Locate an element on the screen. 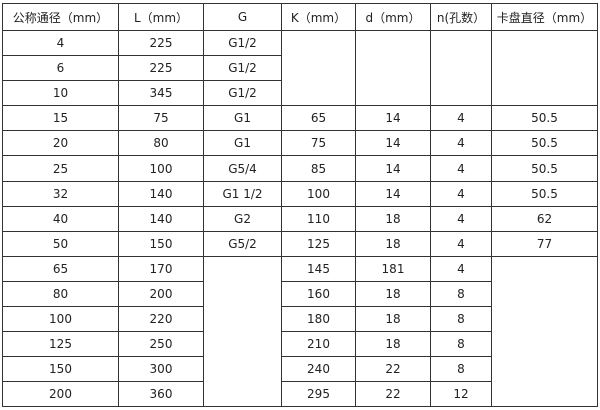  cell-k: 100 is located at coordinates (318, 193).